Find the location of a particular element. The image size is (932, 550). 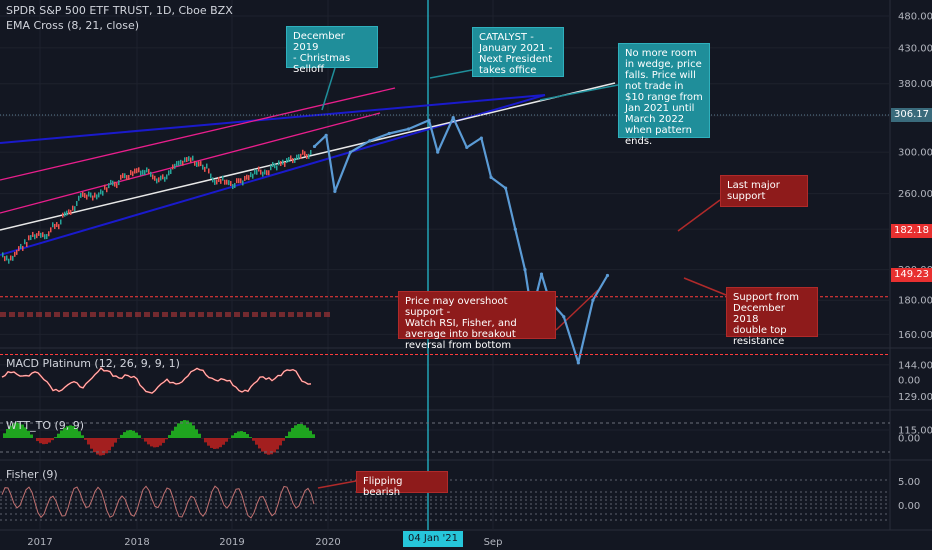

y-tick-label: 160.00 is located at coordinates (915, 335).